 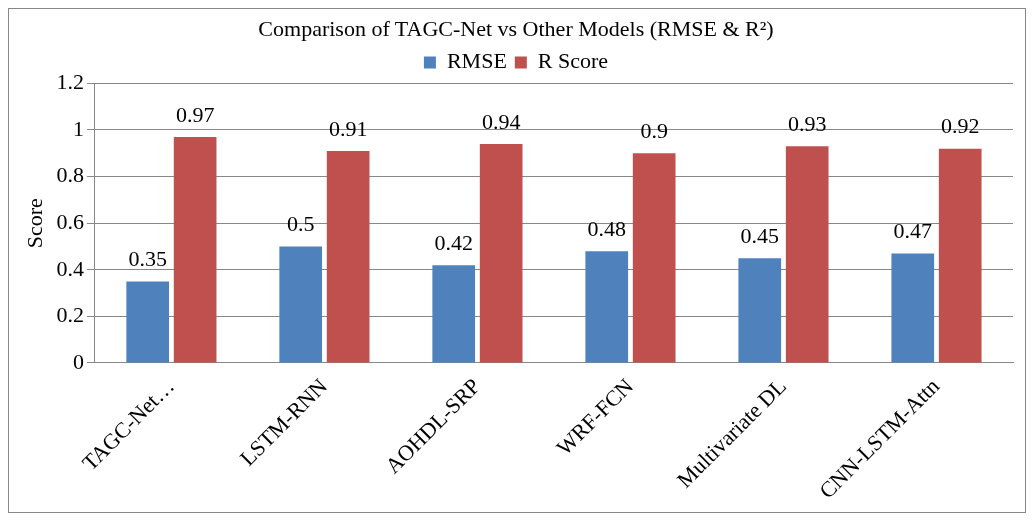 What do you see at coordinates (654, 131) in the screenshot?
I see `data-label: 0.9` at bounding box center [654, 131].